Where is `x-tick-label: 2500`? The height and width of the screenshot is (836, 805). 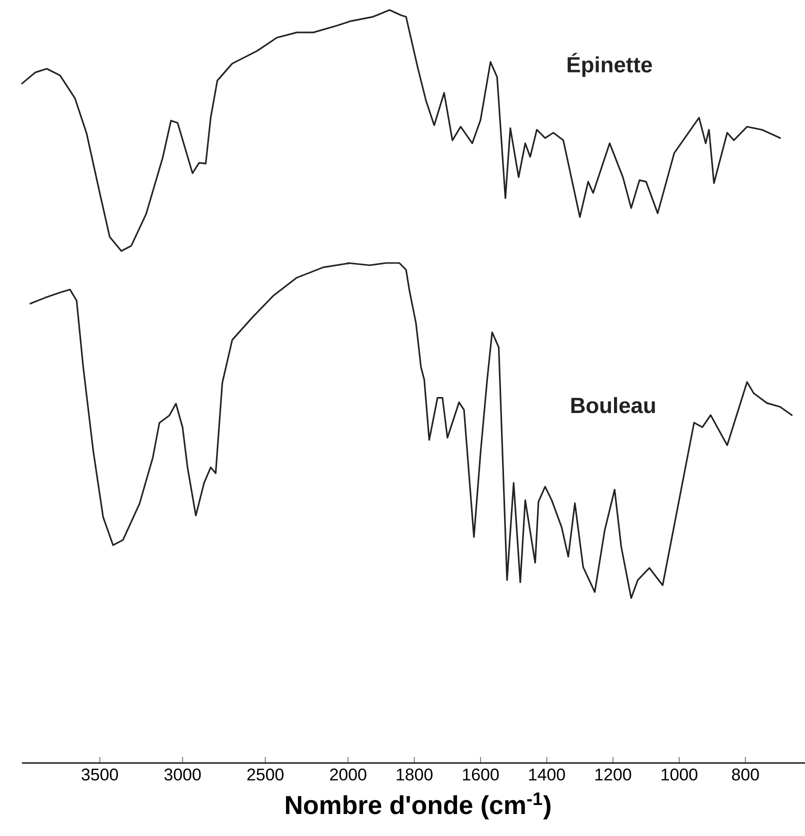 x-tick-label: 2500 is located at coordinates (265, 774).